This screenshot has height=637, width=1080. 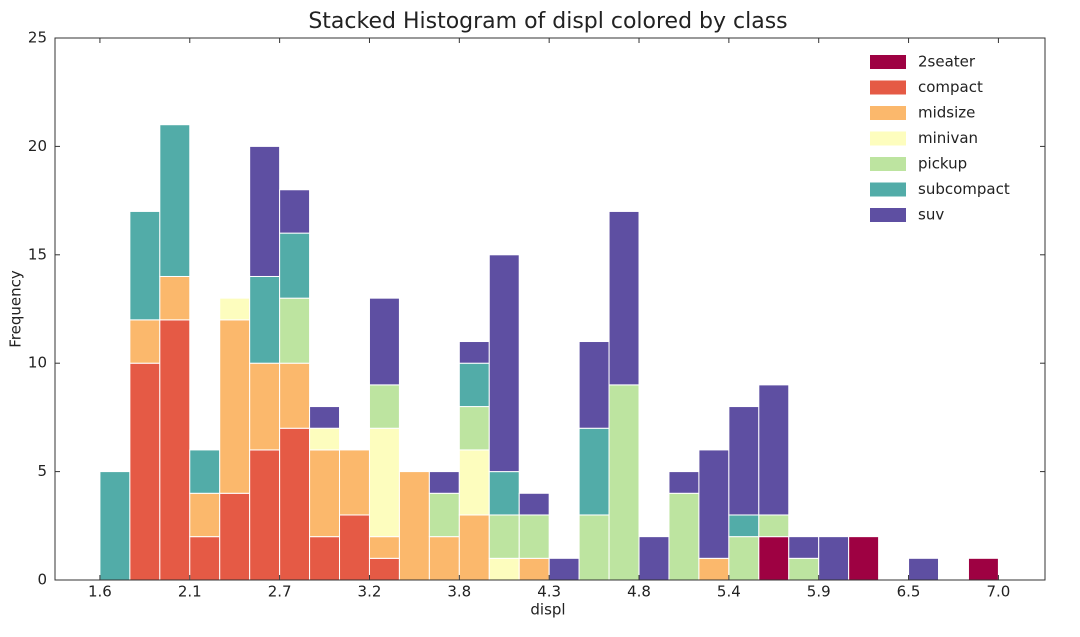 What do you see at coordinates (964, 189) in the screenshot?
I see `legend-label: subcompact` at bounding box center [964, 189].